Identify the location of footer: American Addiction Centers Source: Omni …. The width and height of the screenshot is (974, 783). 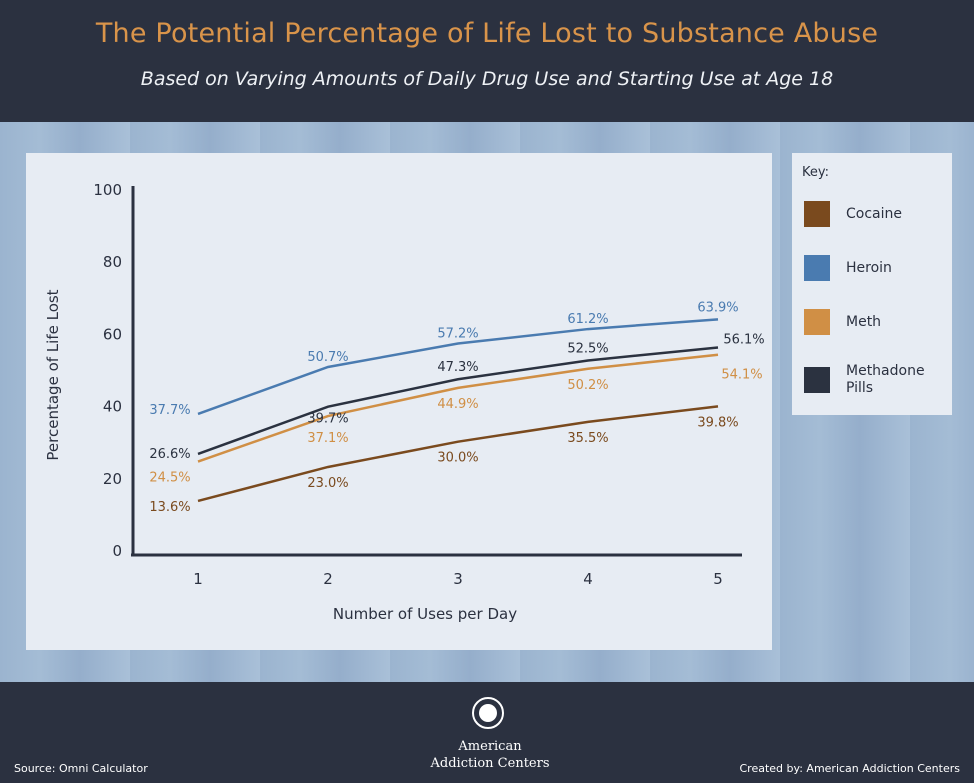
(487, 732).